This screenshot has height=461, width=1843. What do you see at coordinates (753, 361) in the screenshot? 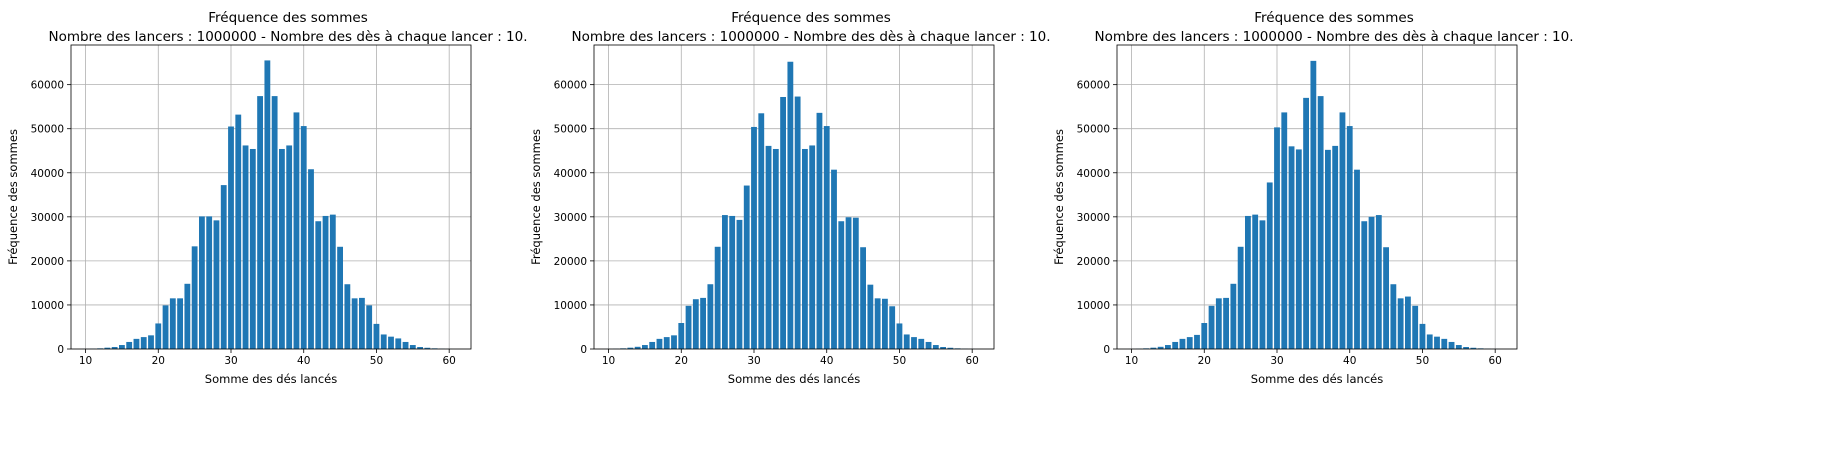
I see `x-tick-label: 30` at bounding box center [753, 361].